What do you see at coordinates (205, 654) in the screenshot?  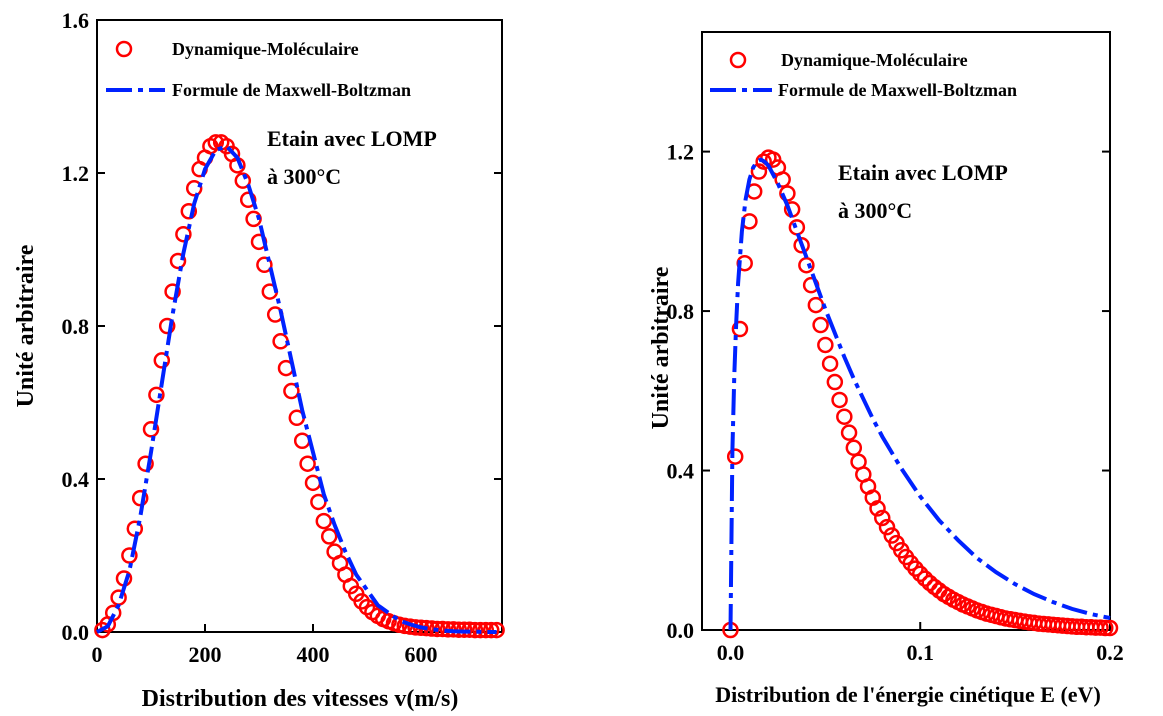 I see `x-tick-label: 200` at bounding box center [205, 654].